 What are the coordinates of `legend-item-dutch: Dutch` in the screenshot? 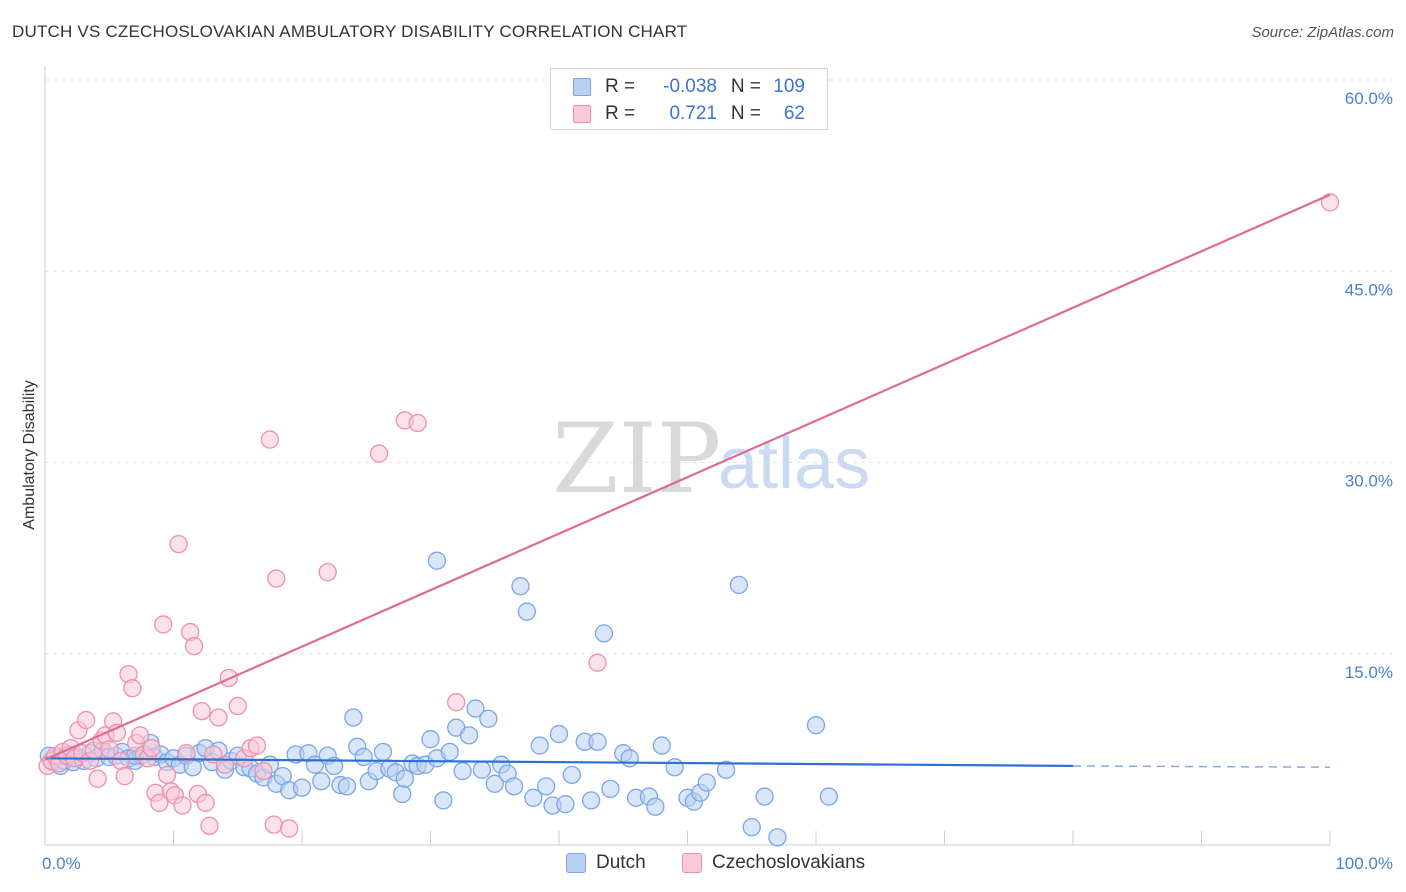 It's located at (606, 863).